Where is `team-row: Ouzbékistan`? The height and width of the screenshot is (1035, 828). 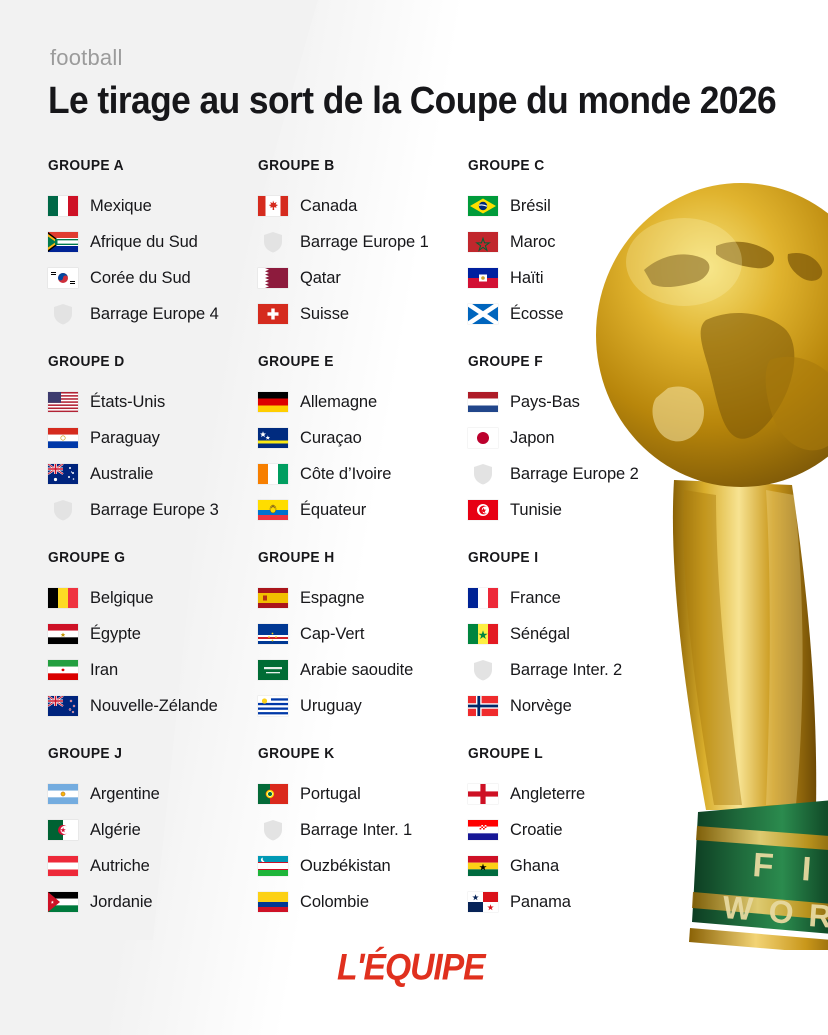
team-row: Ouzbékistan is located at coordinates (363, 866).